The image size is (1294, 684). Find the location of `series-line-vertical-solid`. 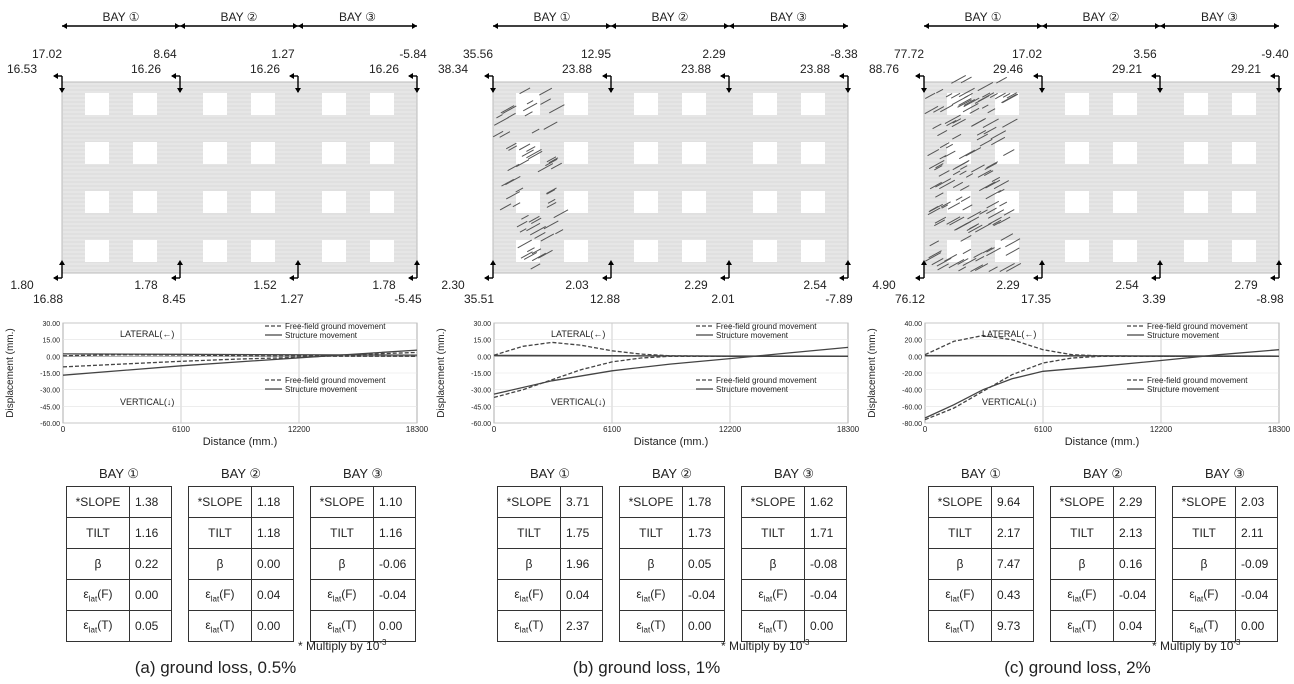

series-line-vertical-solid is located at coordinates (1102, 384).